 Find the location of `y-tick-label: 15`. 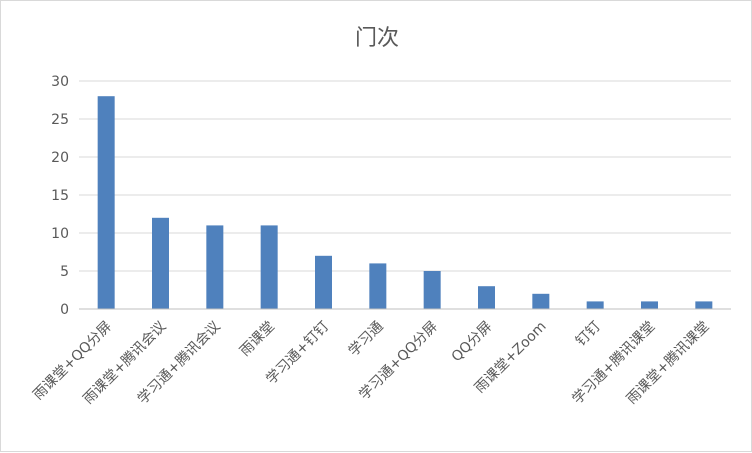

y-tick-label: 15 is located at coordinates (60, 196).